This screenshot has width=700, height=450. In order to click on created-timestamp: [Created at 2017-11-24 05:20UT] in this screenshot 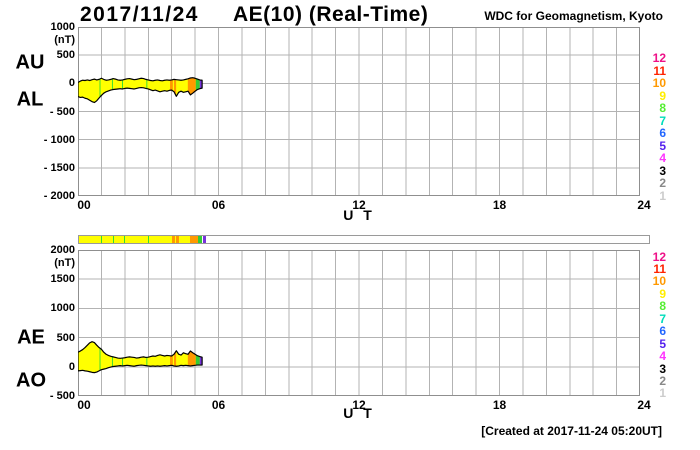, I will do `click(571, 431)`.